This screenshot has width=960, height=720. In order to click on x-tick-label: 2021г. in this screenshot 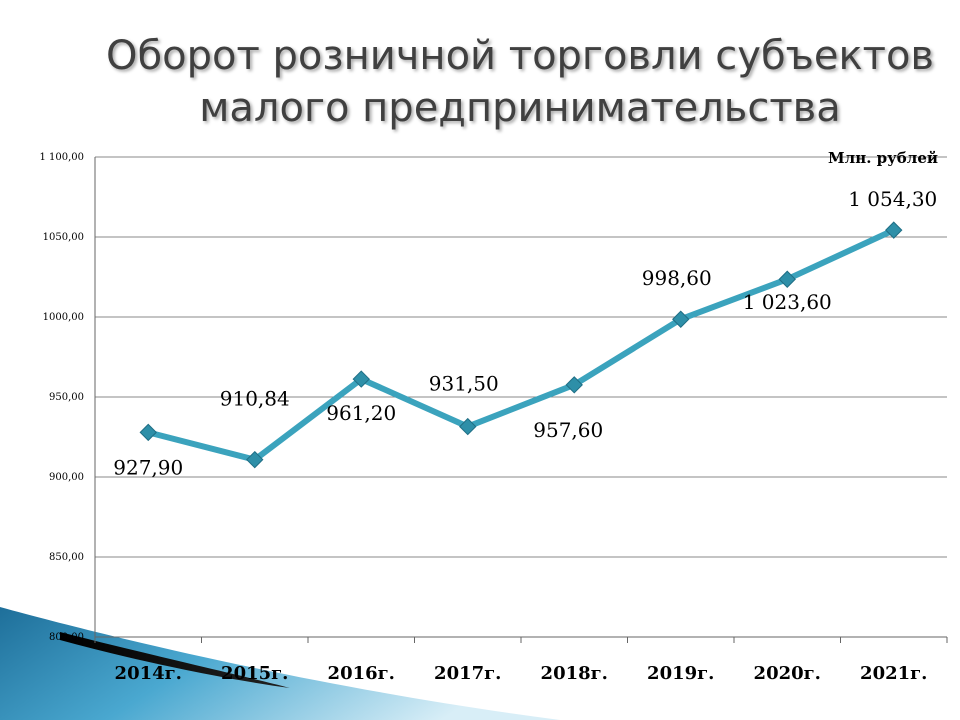, I will do `click(893, 673)`.